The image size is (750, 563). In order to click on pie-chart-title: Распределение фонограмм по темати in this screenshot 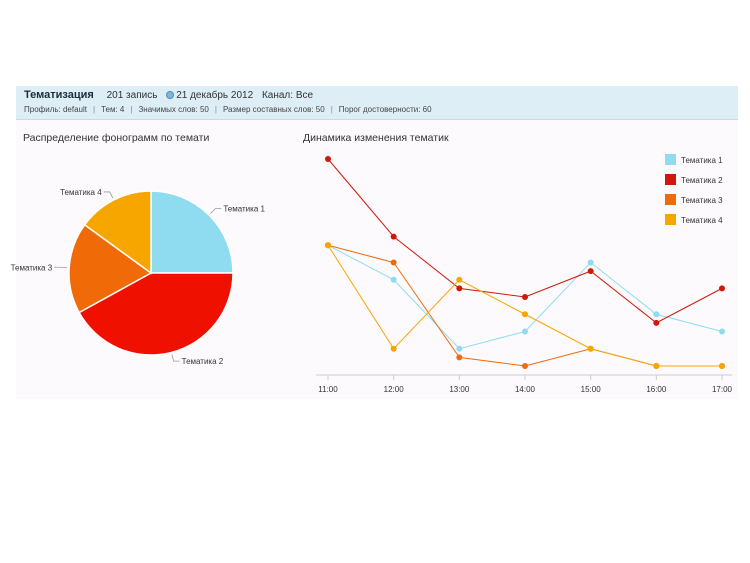, I will do `click(116, 138)`.